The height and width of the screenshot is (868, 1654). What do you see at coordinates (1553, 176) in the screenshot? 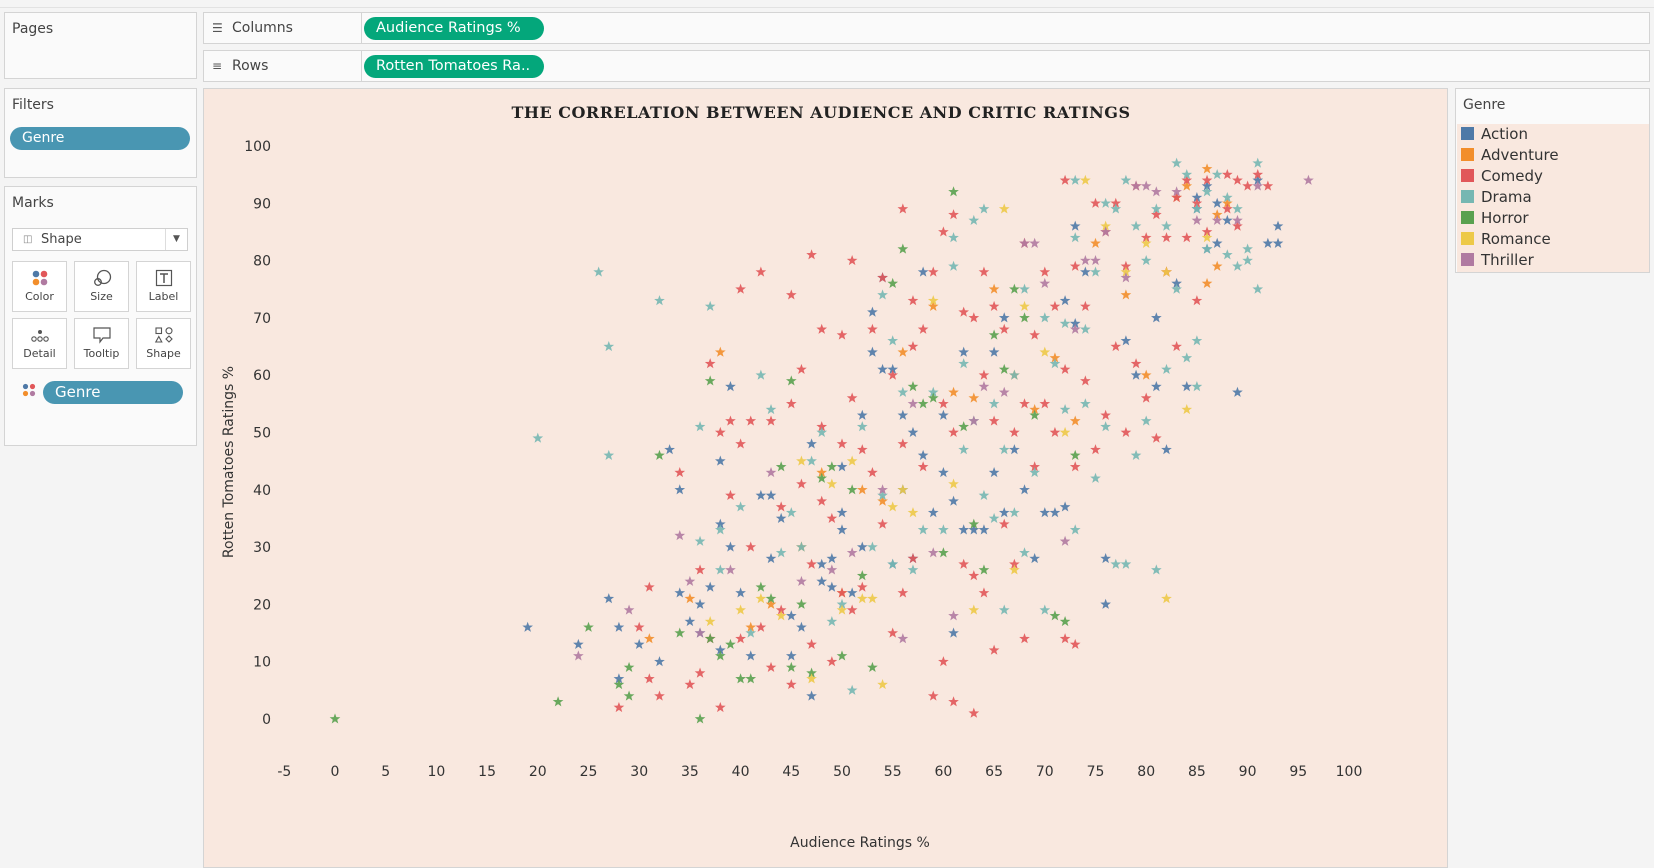
I see `legend-item-comedy: Comedy` at bounding box center [1553, 176].